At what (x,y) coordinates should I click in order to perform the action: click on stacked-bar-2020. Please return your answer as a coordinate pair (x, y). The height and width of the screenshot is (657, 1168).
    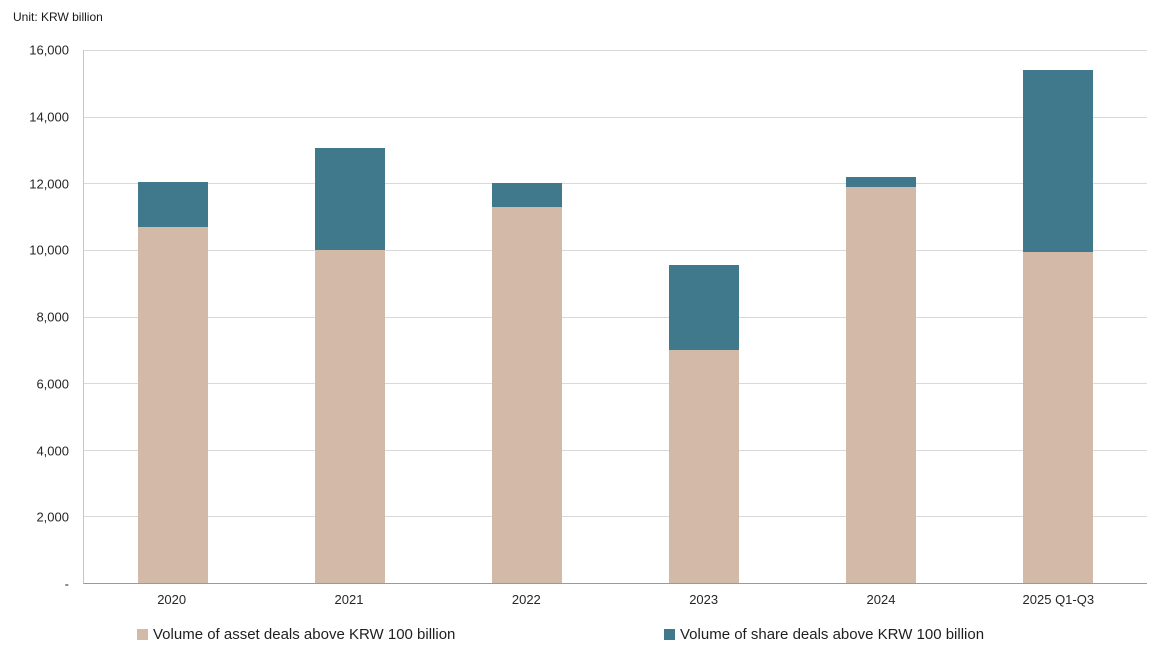
    Looking at the image, I should click on (172, 316).